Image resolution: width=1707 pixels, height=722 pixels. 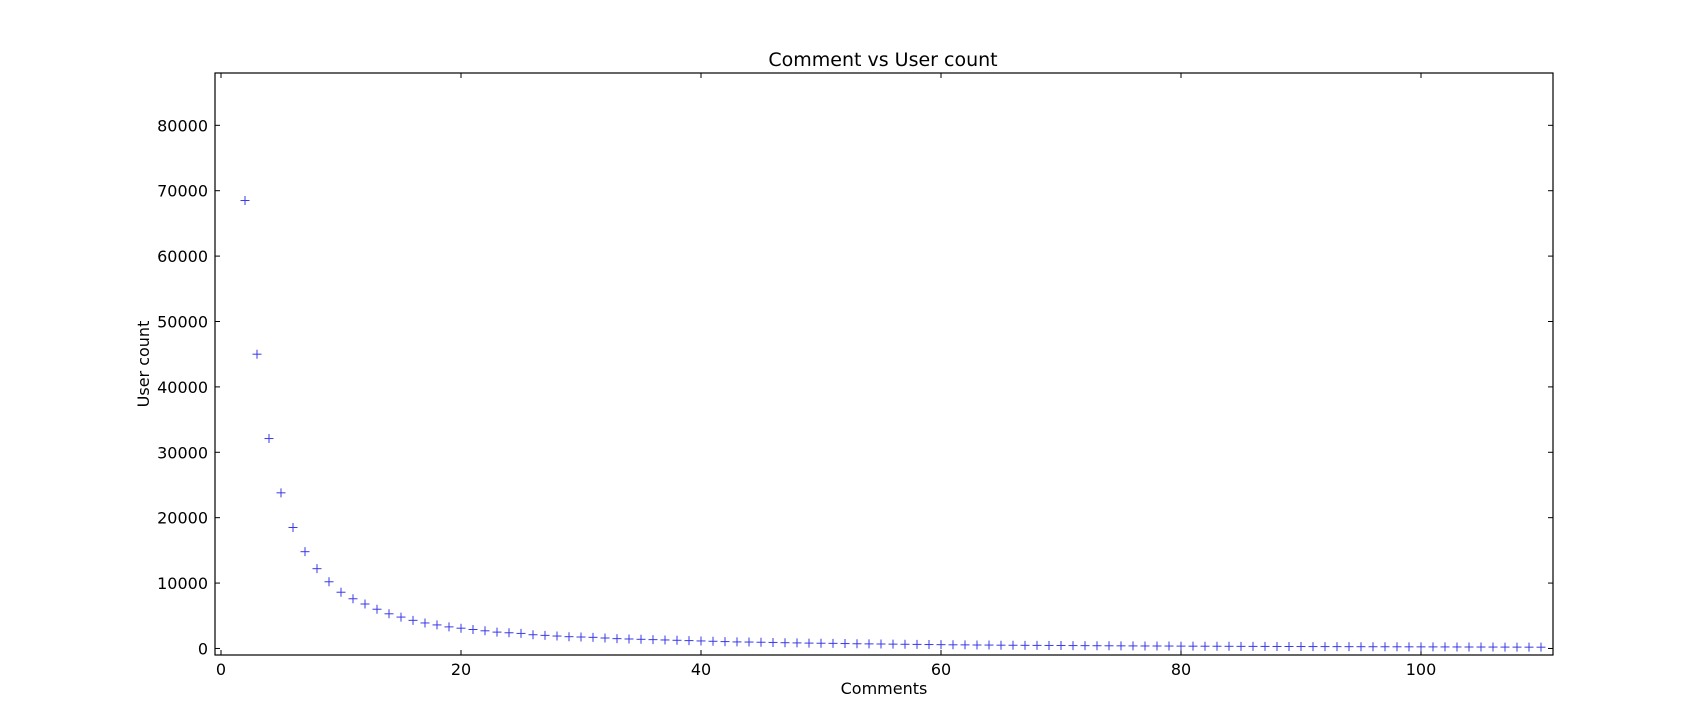 I want to click on x-axis-label: Comments, so click(x=884, y=688).